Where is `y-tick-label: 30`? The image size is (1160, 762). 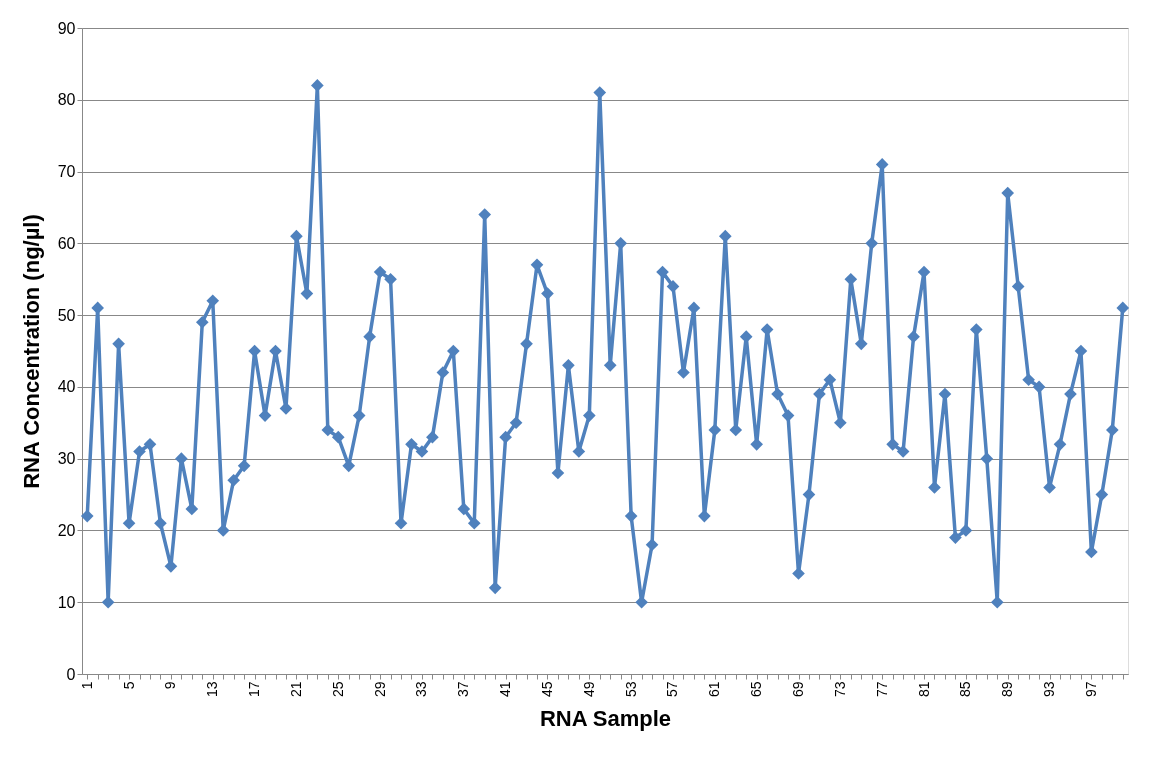 y-tick-label: 30 is located at coordinates (66, 459).